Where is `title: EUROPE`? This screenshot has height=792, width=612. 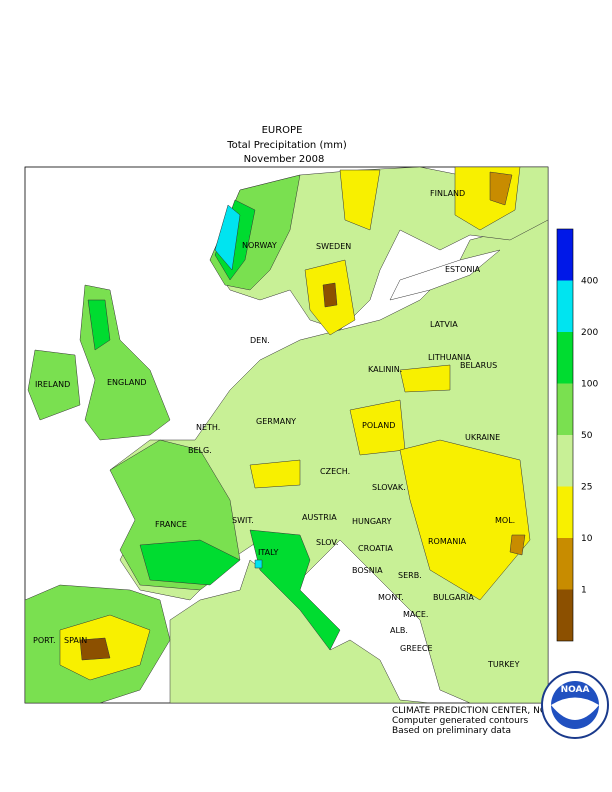
title: EUROPE is located at coordinates (282, 130).